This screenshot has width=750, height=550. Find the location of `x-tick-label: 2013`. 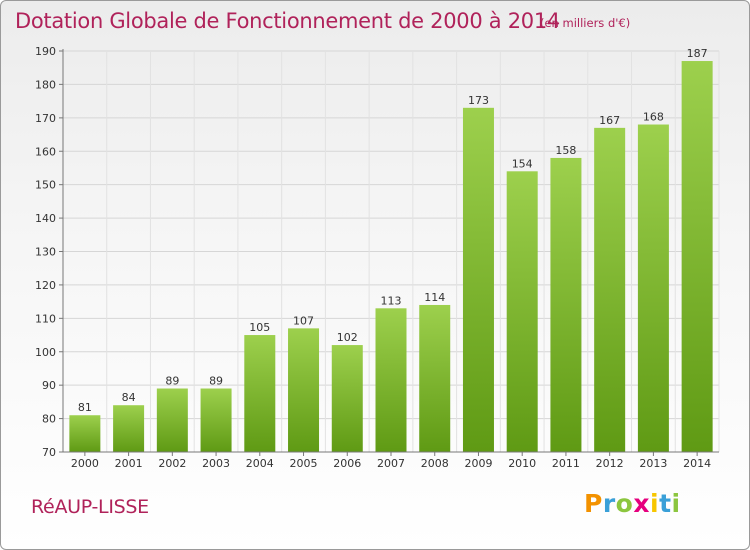

x-tick-label: 2013 is located at coordinates (653, 463).